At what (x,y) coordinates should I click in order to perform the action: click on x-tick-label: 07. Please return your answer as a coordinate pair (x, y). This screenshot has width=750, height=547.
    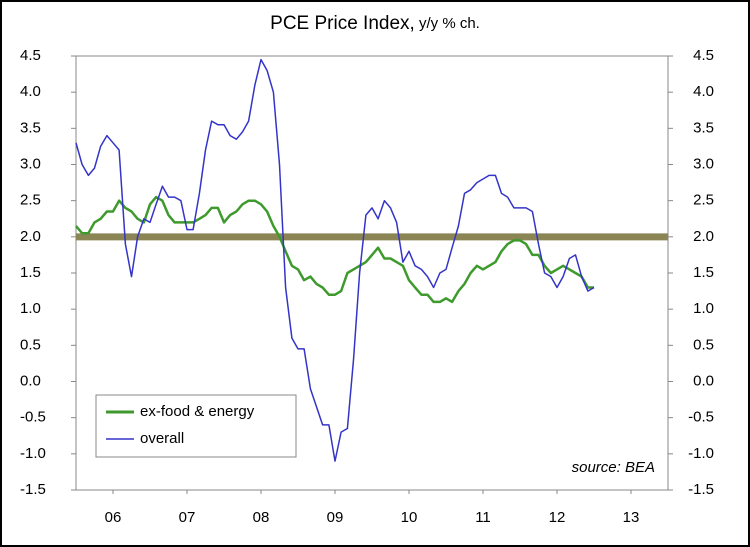
    Looking at the image, I should click on (187, 517).